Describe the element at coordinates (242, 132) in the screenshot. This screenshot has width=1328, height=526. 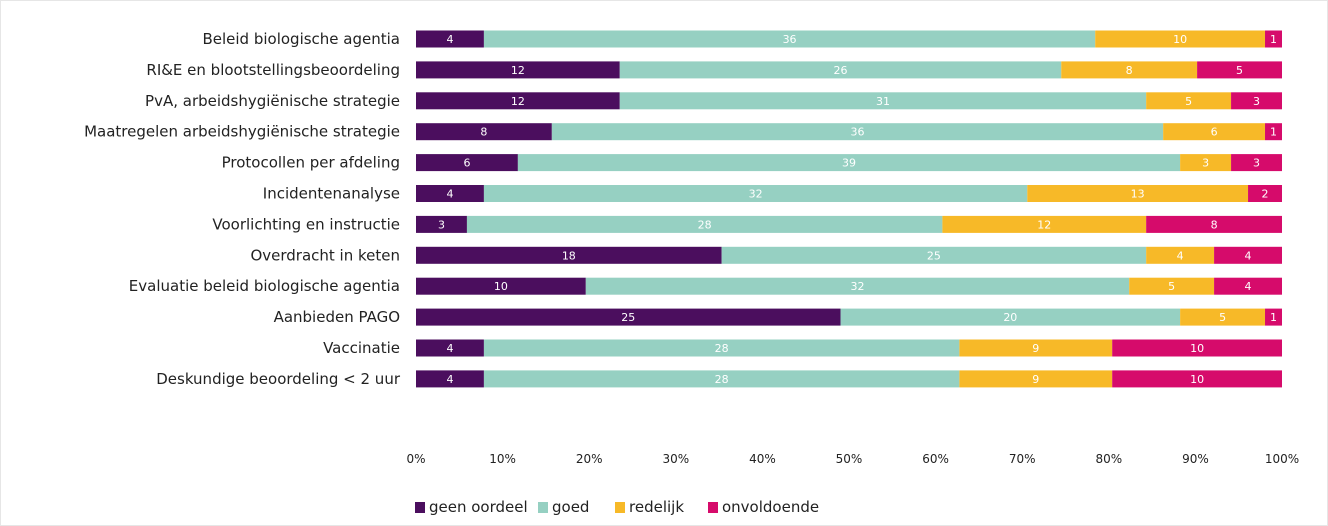
I see `category-label: Maatregelen arbeidshygiënische strategie` at that location.